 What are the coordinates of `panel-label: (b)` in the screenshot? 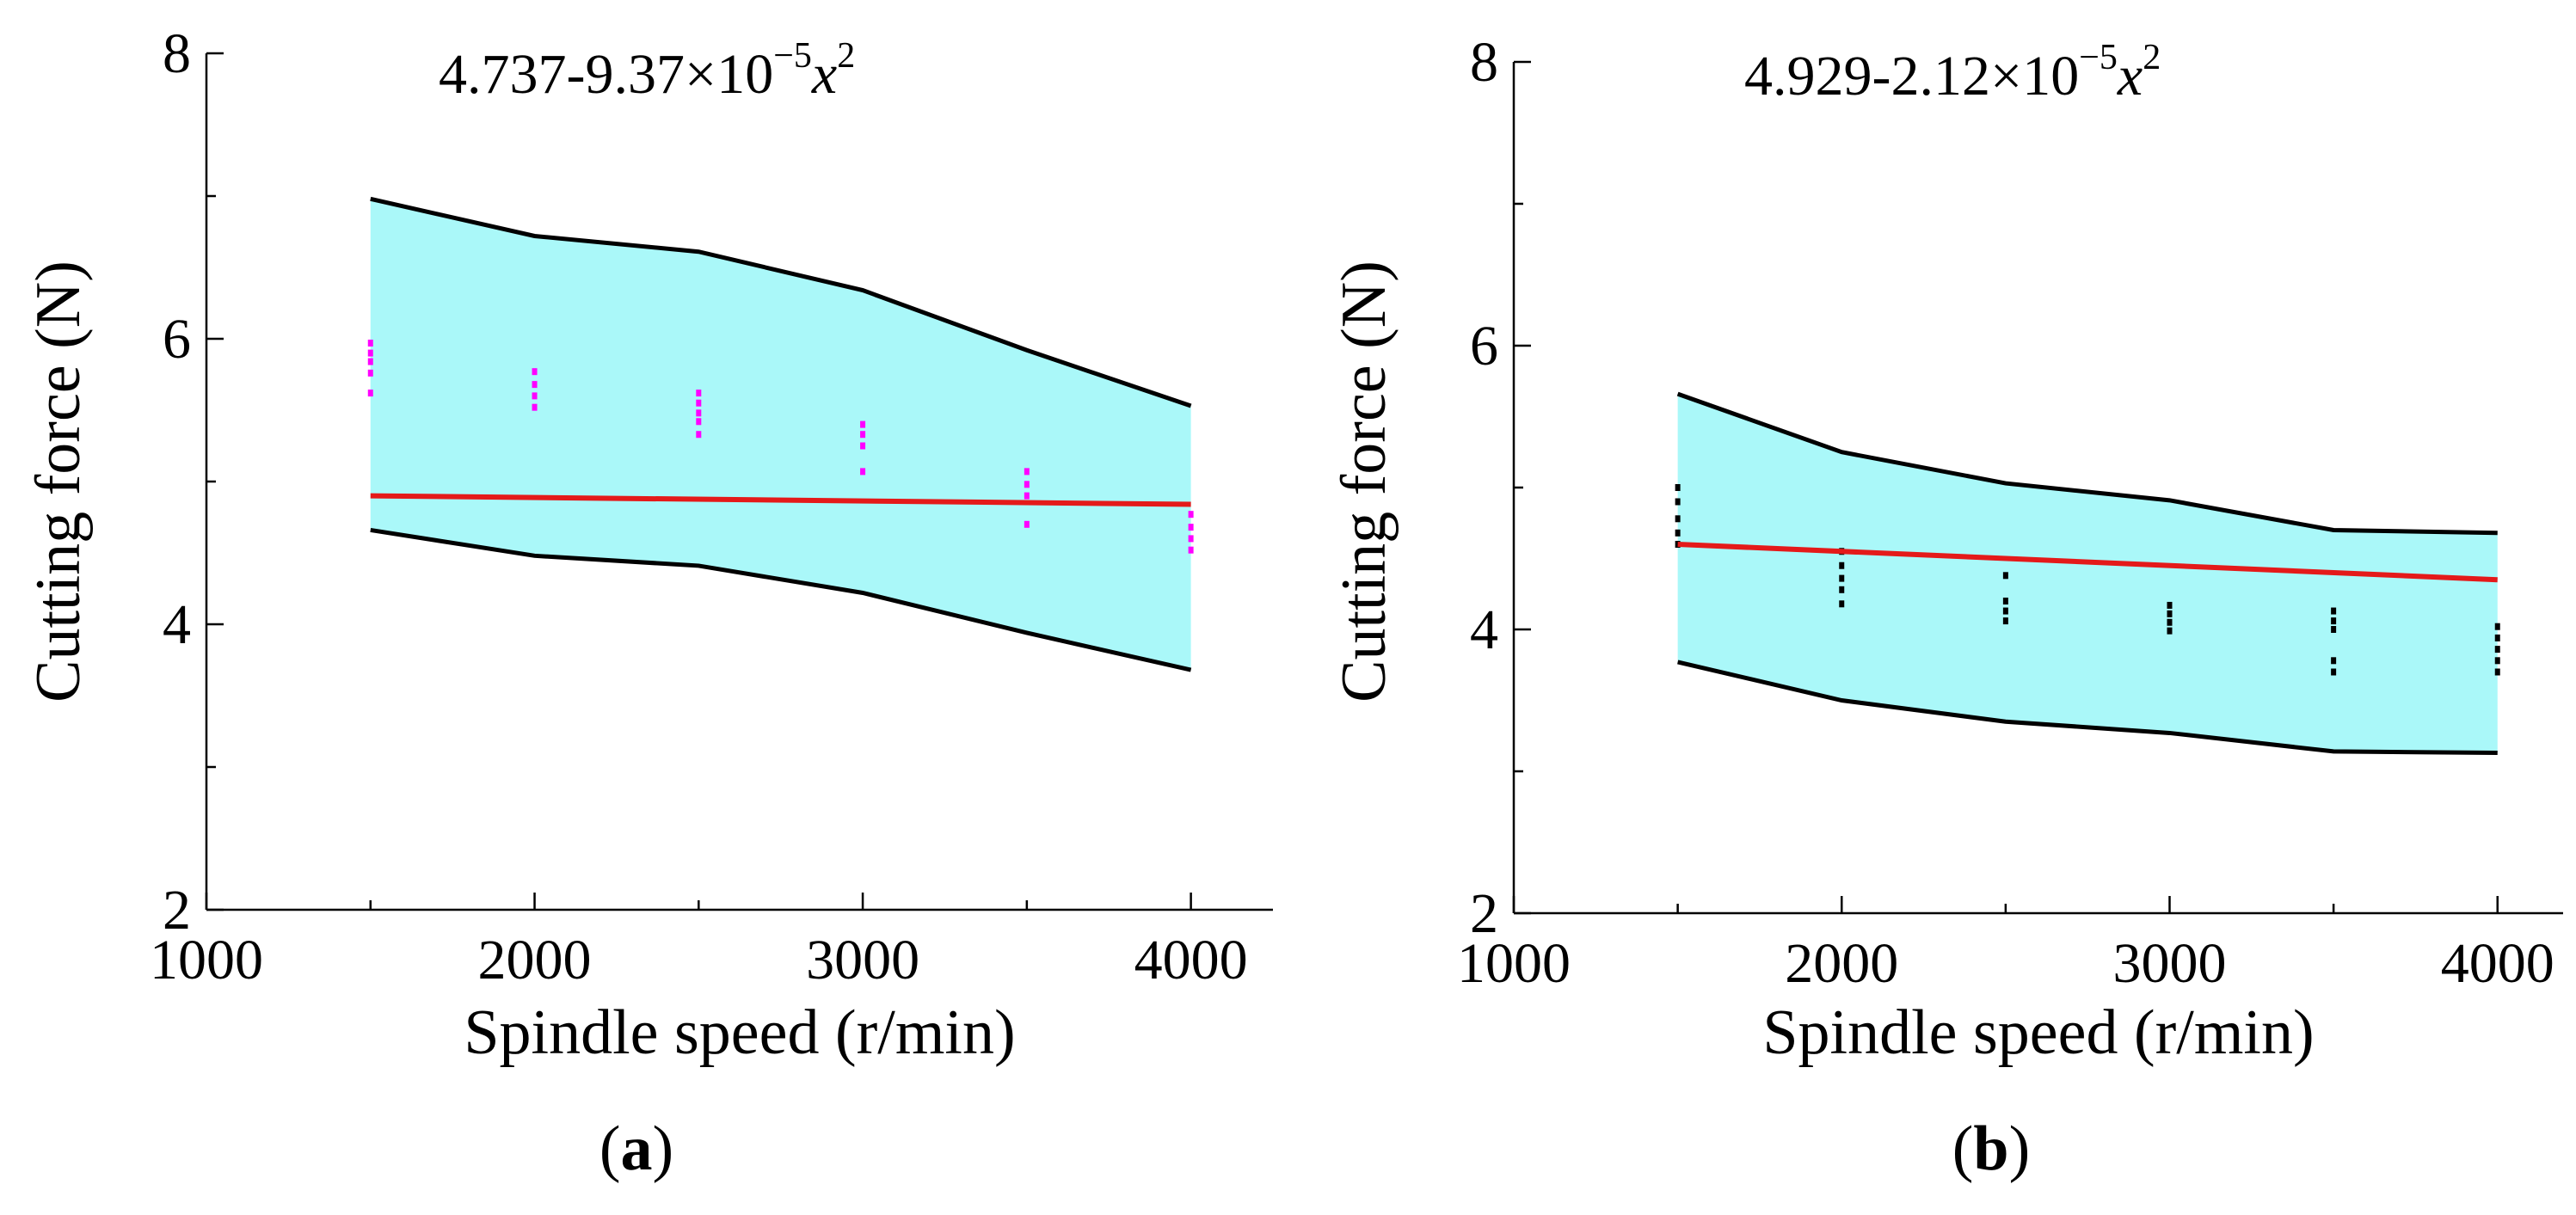 It's located at (1991, 1149).